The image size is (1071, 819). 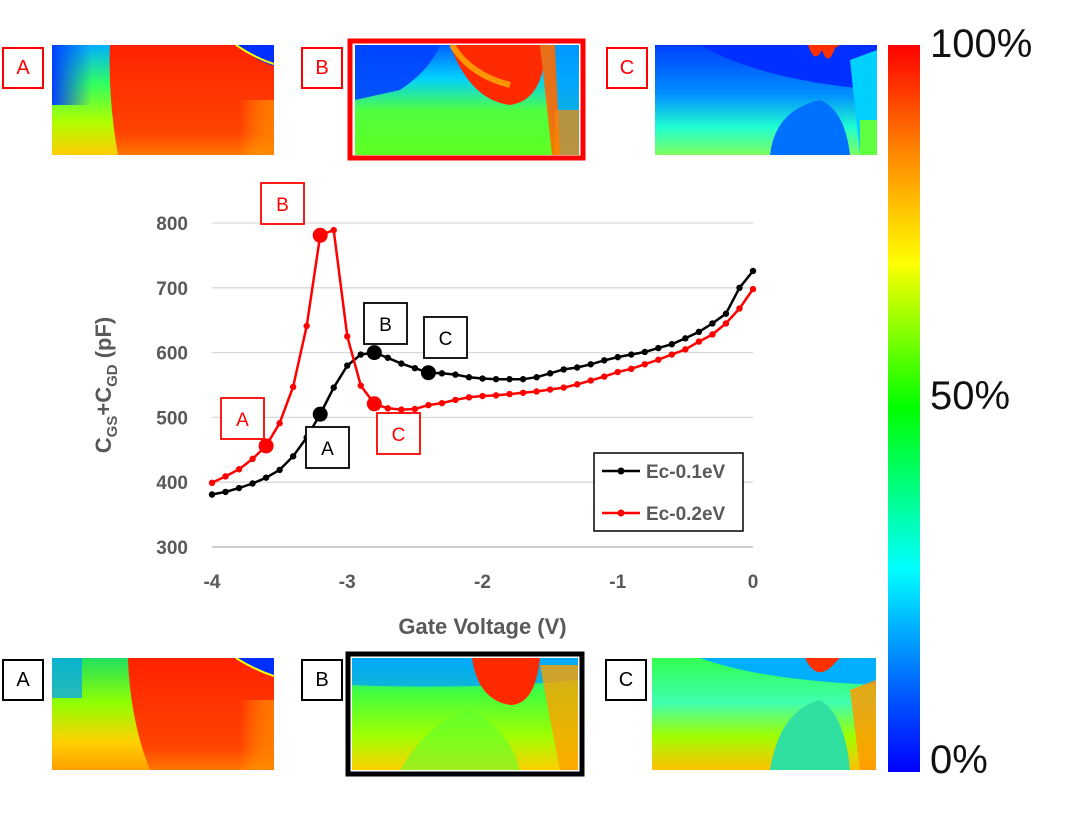 What do you see at coordinates (482, 582) in the screenshot?
I see `x-tick-label: -2` at bounding box center [482, 582].